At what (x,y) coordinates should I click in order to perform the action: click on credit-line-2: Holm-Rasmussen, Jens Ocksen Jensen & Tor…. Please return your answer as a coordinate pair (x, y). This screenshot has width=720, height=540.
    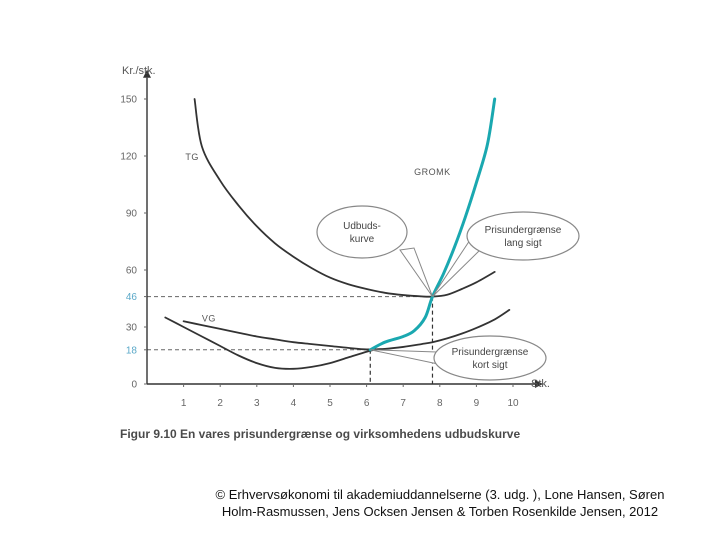
    Looking at the image, I should click on (440, 511).